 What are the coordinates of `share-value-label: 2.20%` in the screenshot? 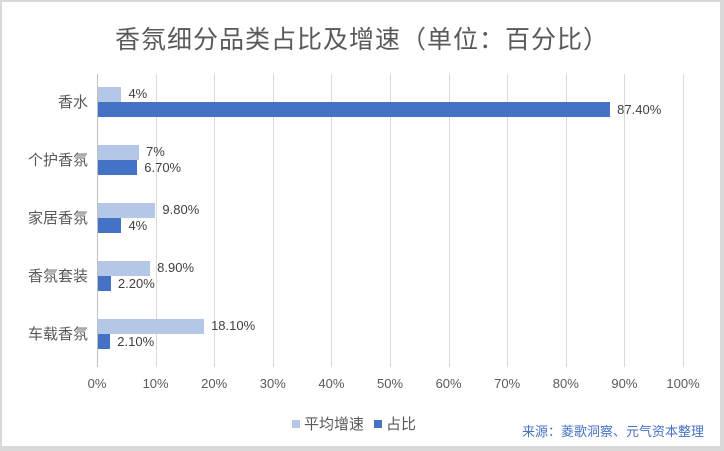 It's located at (136, 283).